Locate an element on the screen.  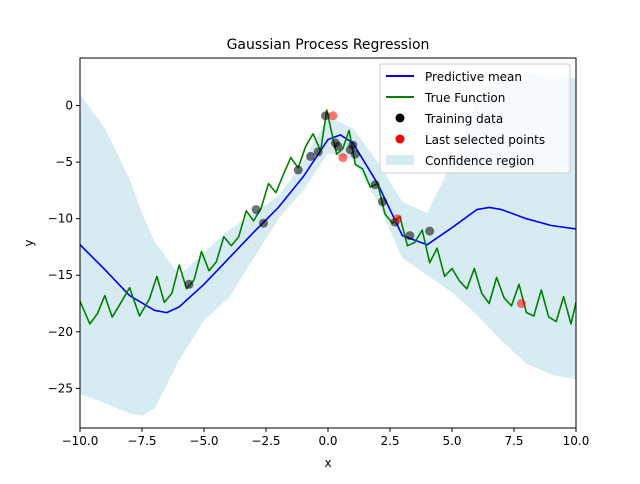
legend-label-training: Training data is located at coordinates (463, 119).